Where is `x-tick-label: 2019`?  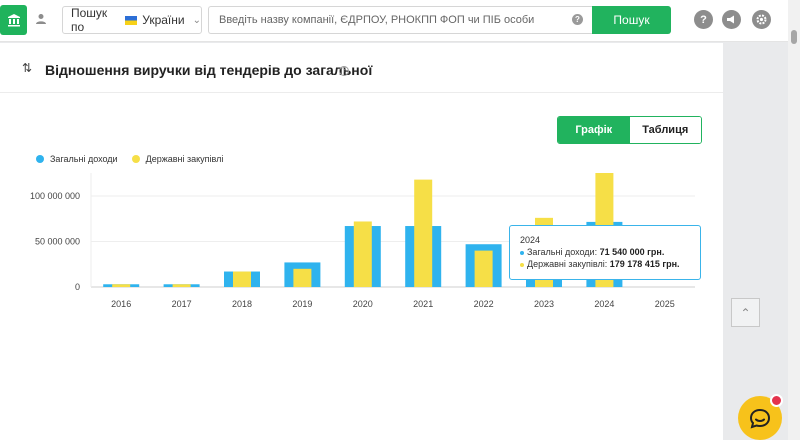 x-tick-label: 2019 is located at coordinates (302, 304).